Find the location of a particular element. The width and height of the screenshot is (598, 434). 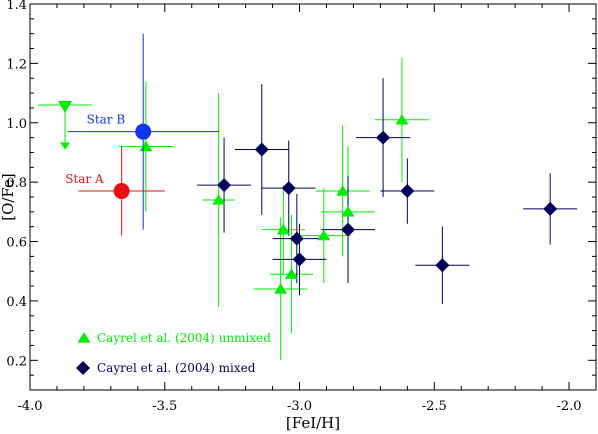

y-tick-label: 0.8 is located at coordinates (16, 183).